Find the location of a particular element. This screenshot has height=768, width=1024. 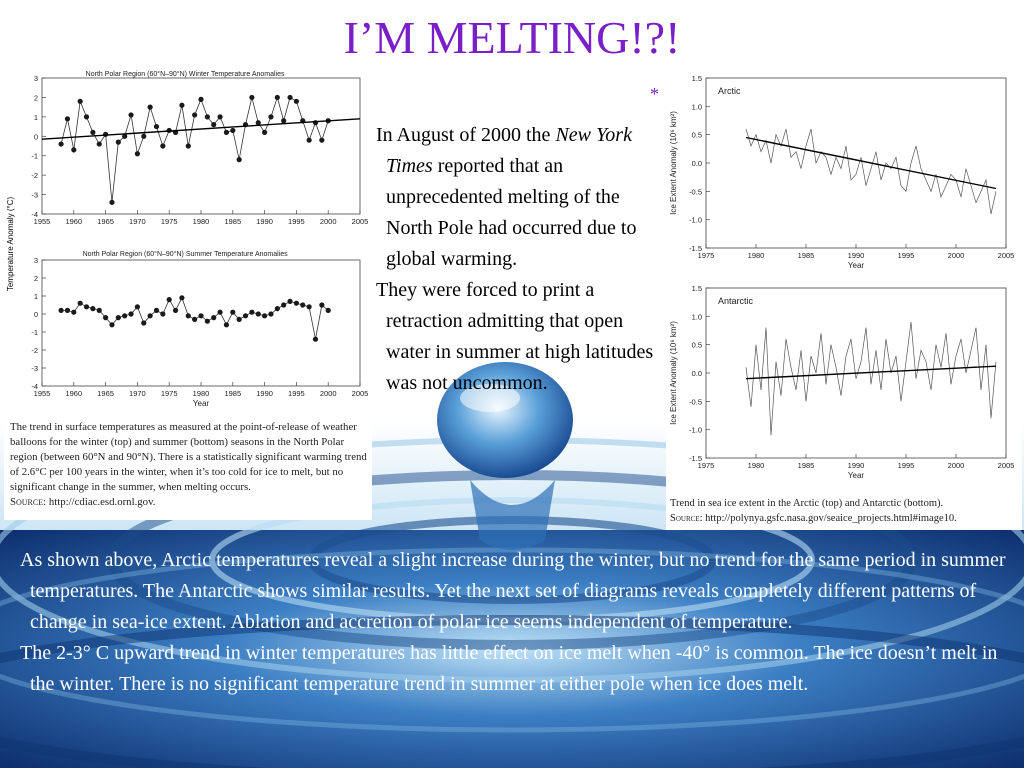

winter-xtick-label: 1960 is located at coordinates (73, 221).